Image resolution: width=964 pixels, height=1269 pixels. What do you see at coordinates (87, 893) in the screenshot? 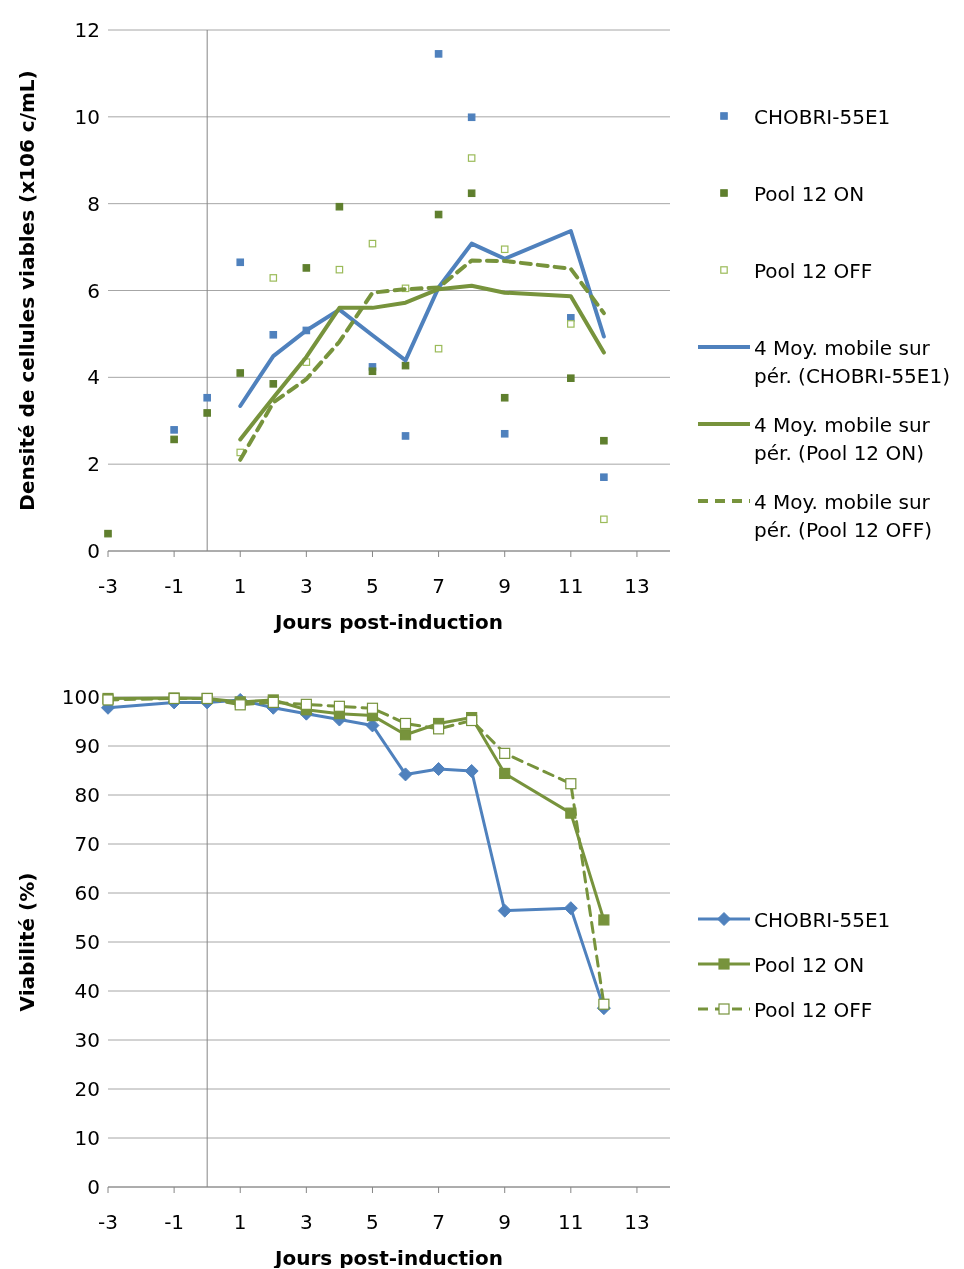
I see `y-tick-label: 60` at bounding box center [87, 893].